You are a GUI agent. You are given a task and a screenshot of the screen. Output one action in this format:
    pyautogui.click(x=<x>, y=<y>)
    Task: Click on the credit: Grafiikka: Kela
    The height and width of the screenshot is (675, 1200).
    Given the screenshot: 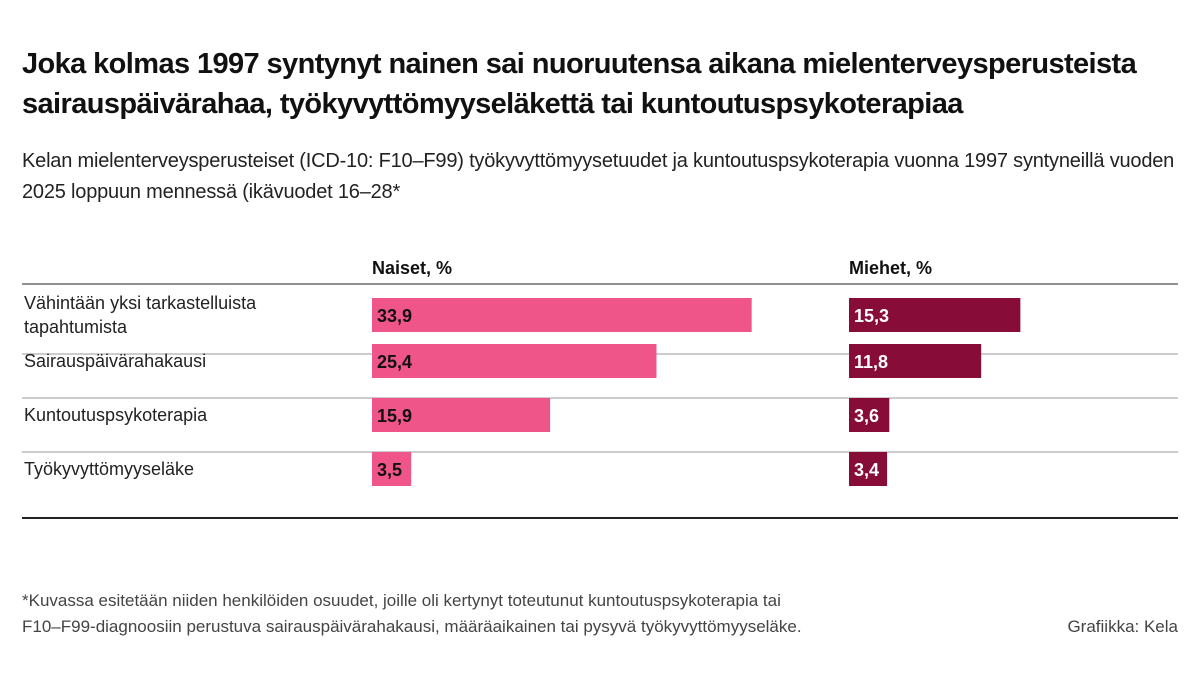 What is the action you would take?
    pyautogui.click(x=1122, y=626)
    